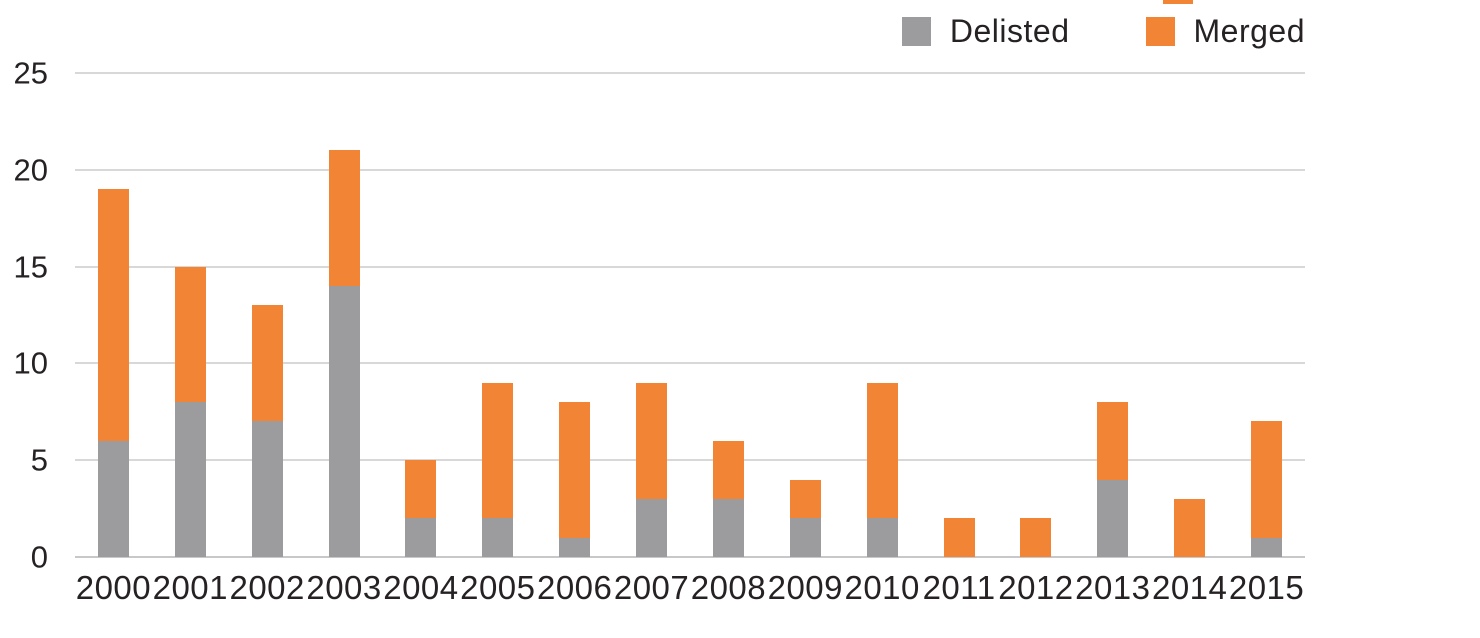 This screenshot has height=638, width=1480. What do you see at coordinates (498, 587) in the screenshot?
I see `x-tick-label-2005: 2005` at bounding box center [498, 587].